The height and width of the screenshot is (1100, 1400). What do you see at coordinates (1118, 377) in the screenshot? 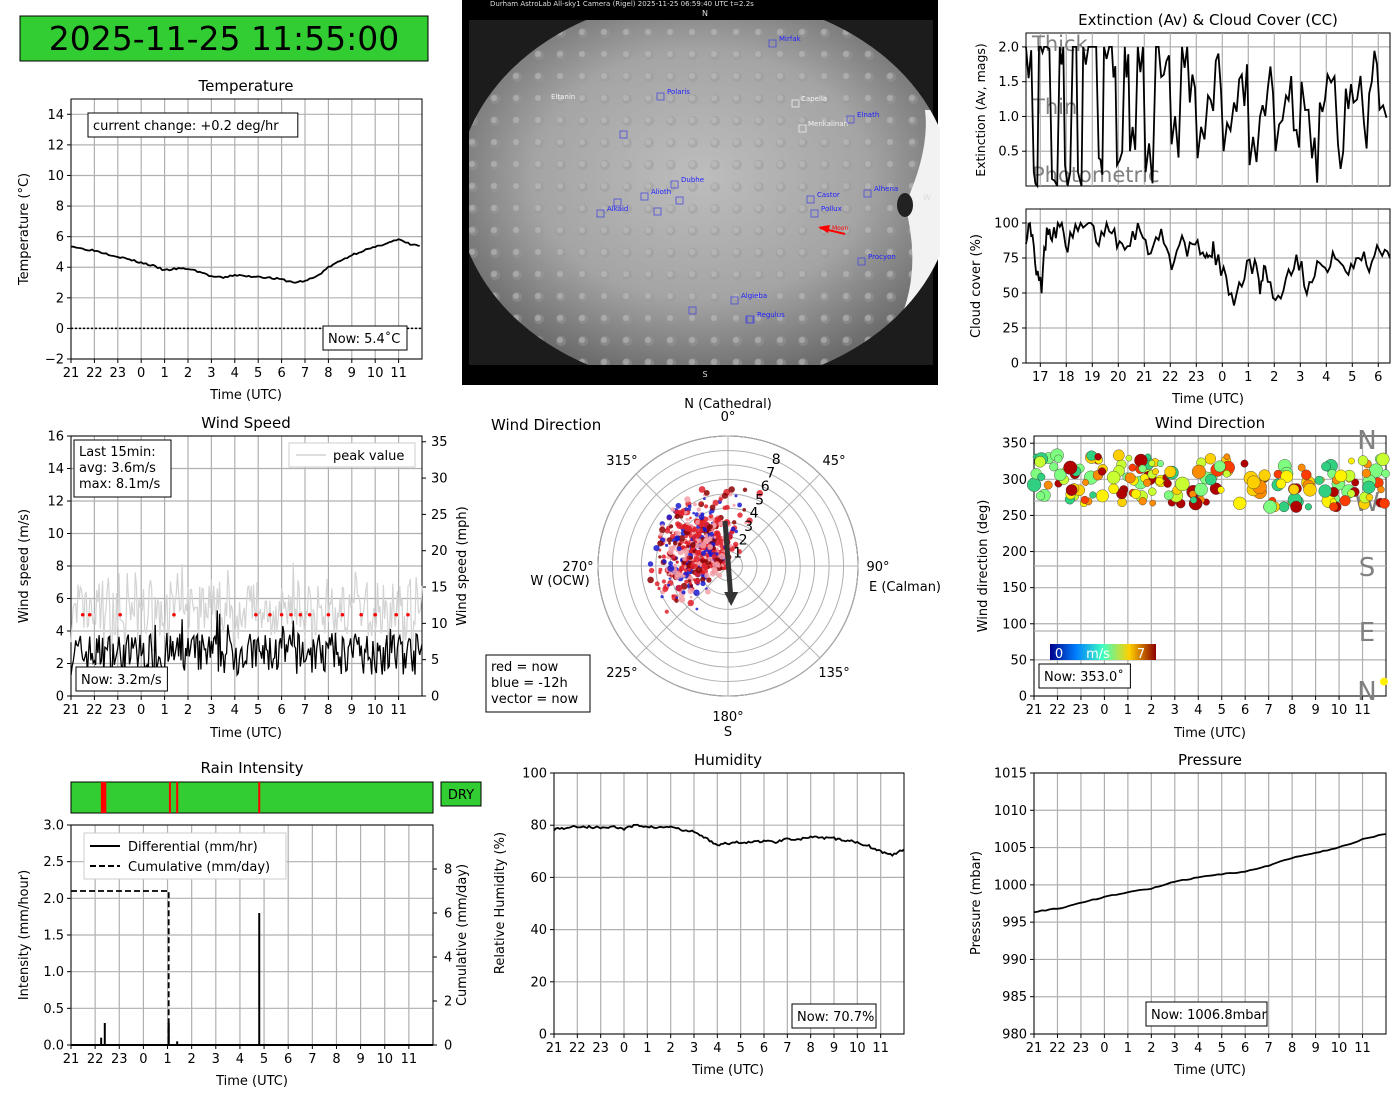
I see `x-tick-label: 20` at bounding box center [1118, 377].